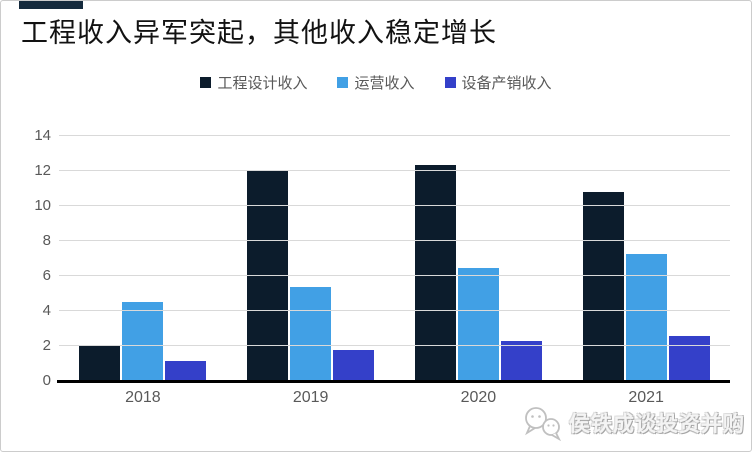 Image resolution: width=752 pixels, height=452 pixels. I want to click on bar-operation-revenue-2021, so click(646, 317).